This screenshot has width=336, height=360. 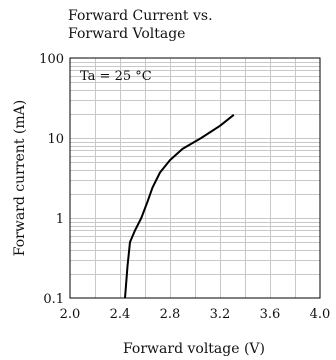 What do you see at coordinates (51, 59) in the screenshot?
I see `y-tick-label: 100` at bounding box center [51, 59].